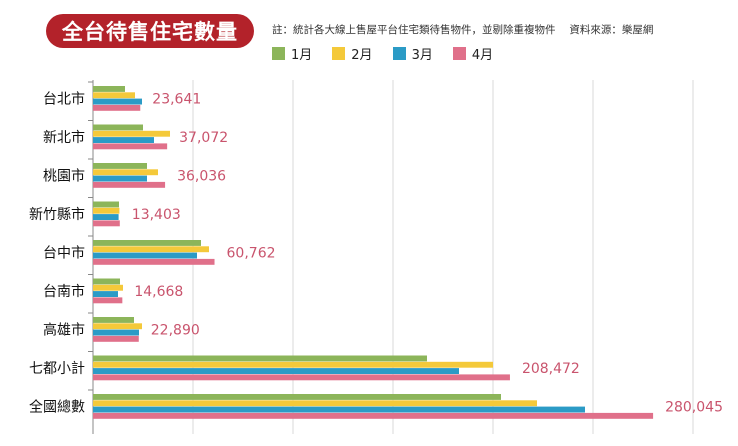  What do you see at coordinates (482, 55) in the screenshot?
I see `legend-label-apr: 4月` at bounding box center [482, 55].